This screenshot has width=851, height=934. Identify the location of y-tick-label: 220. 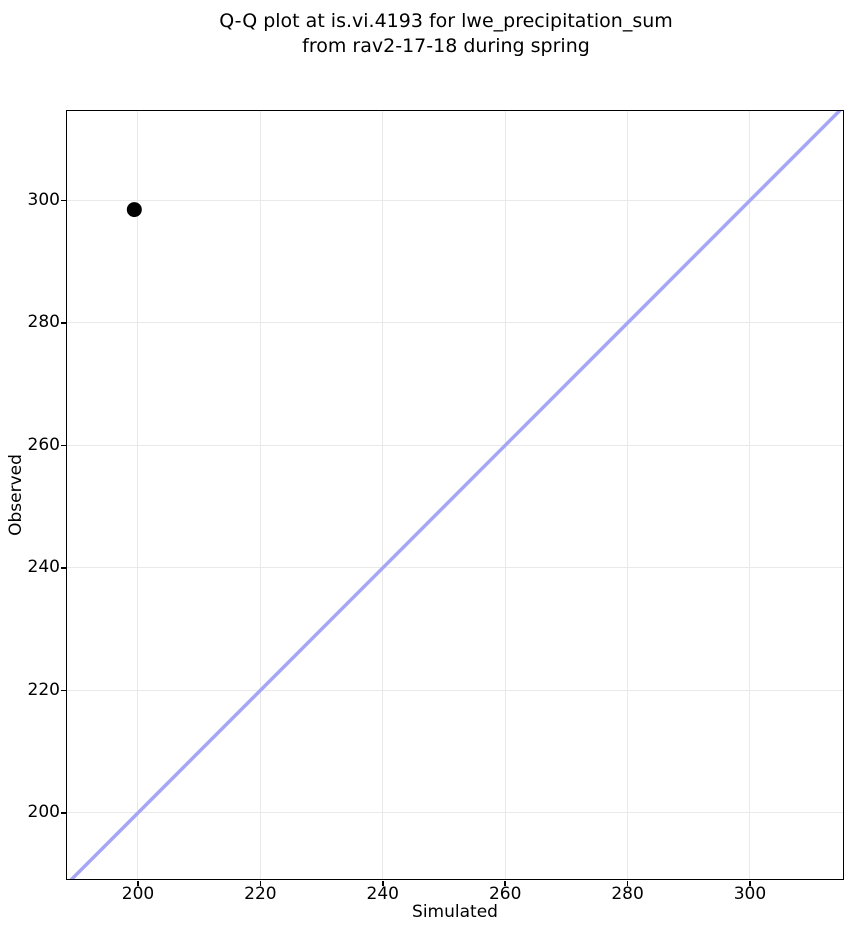
(43, 689).